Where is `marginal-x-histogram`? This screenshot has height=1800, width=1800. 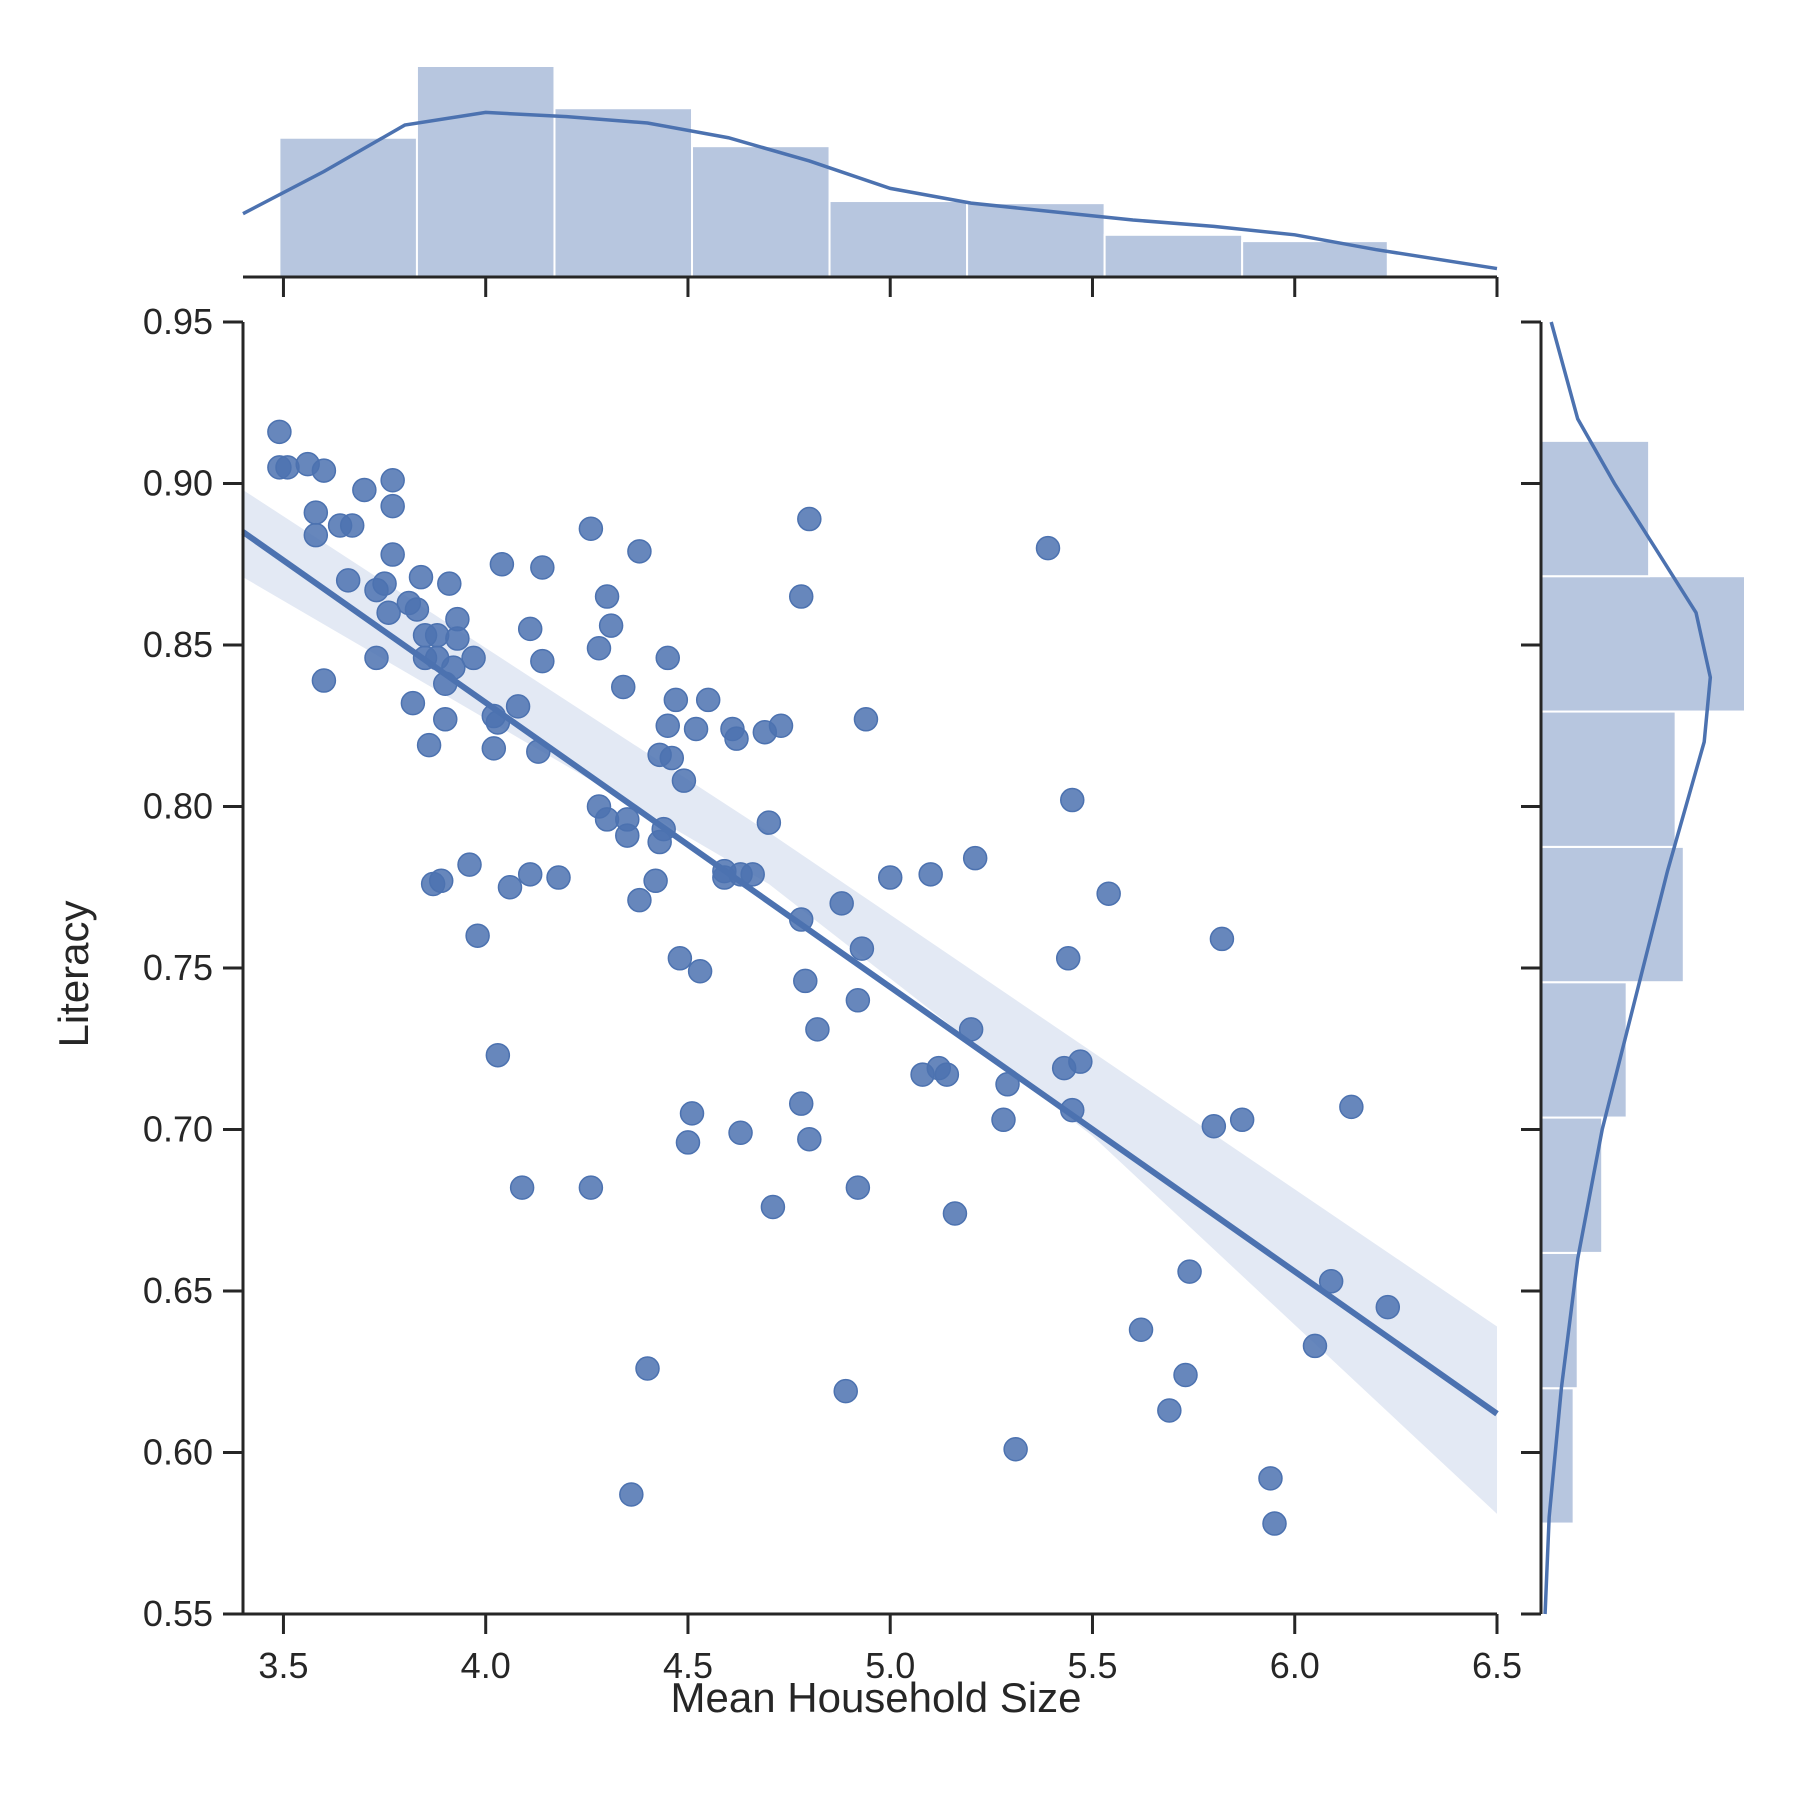 marginal-x-histogram is located at coordinates (870, 181).